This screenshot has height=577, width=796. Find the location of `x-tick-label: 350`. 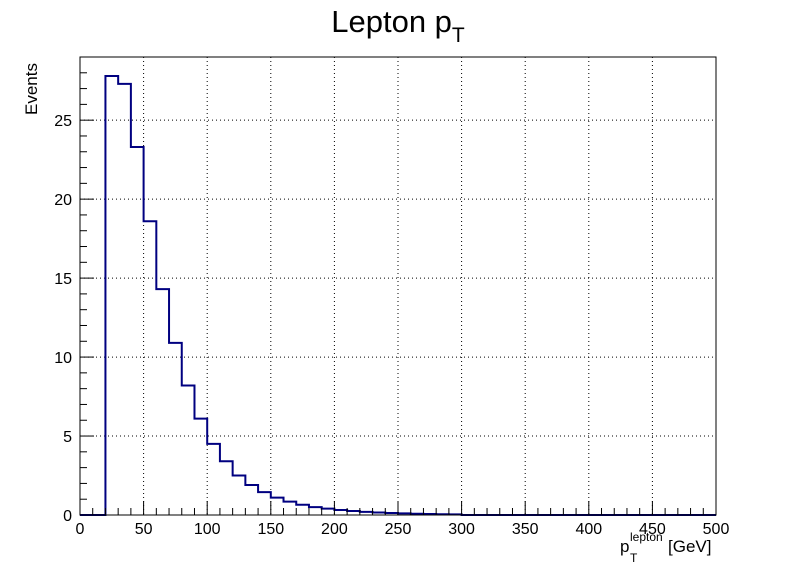

x-tick-label: 350 is located at coordinates (525, 529).